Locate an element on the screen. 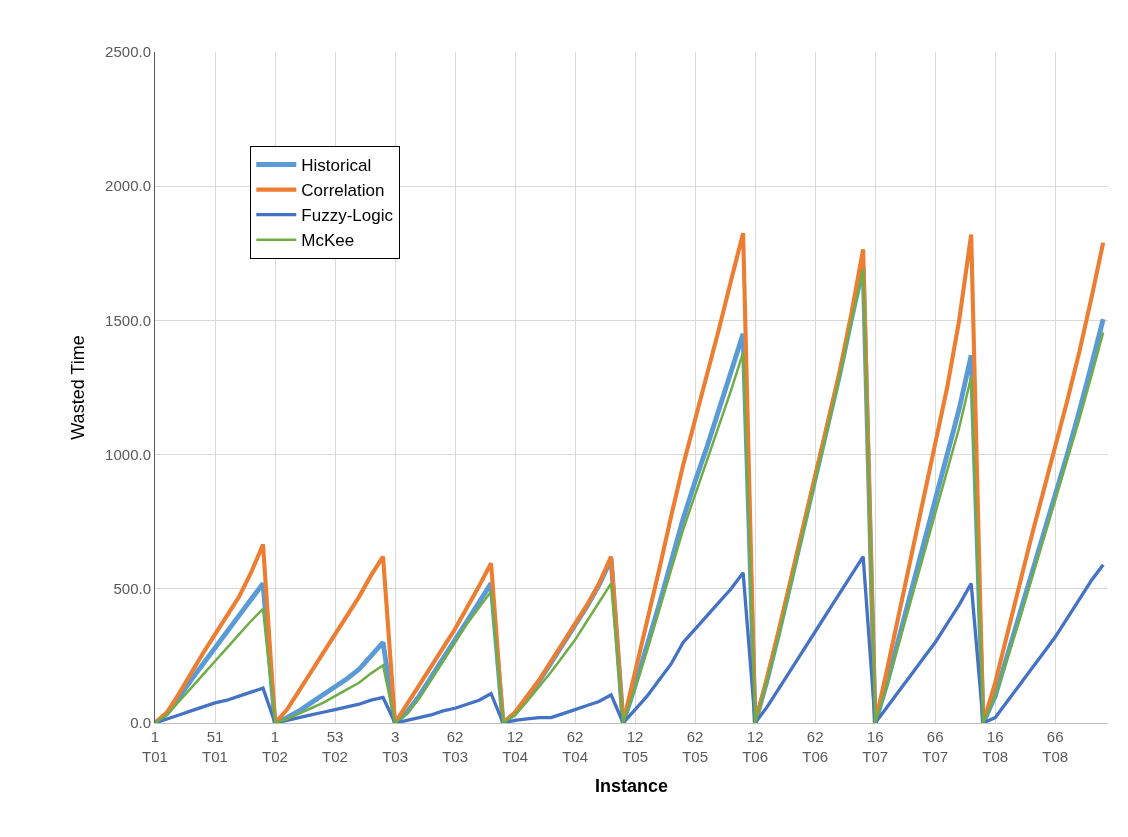 The height and width of the screenshot is (837, 1128). x-tick-label: 3 T03 is located at coordinates (395, 746).